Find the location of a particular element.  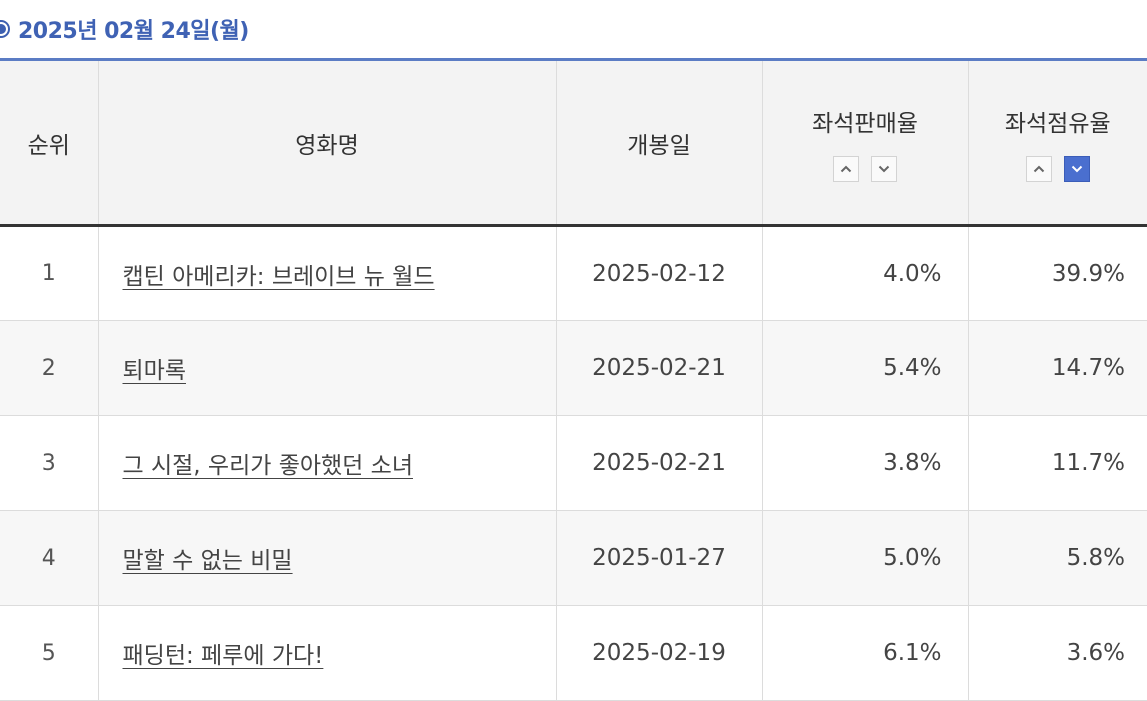

release-date-cell: 2025-01-27 is located at coordinates (659, 558).